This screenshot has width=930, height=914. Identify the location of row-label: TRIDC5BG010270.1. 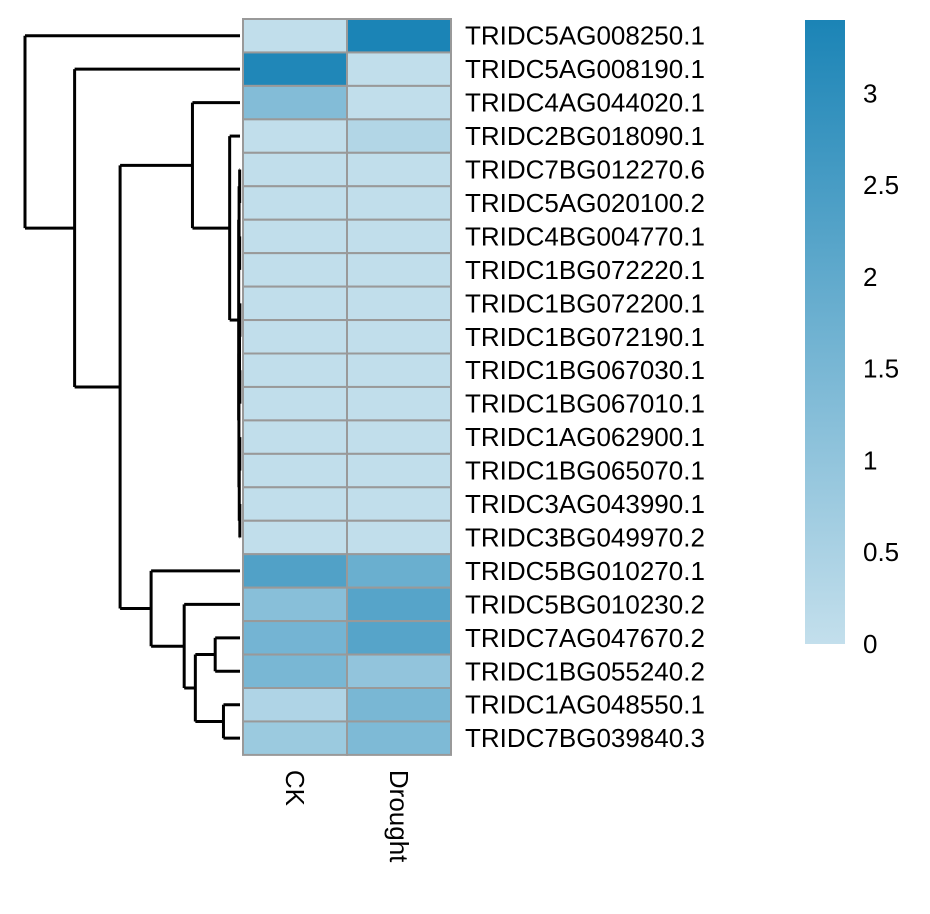
(585, 571).